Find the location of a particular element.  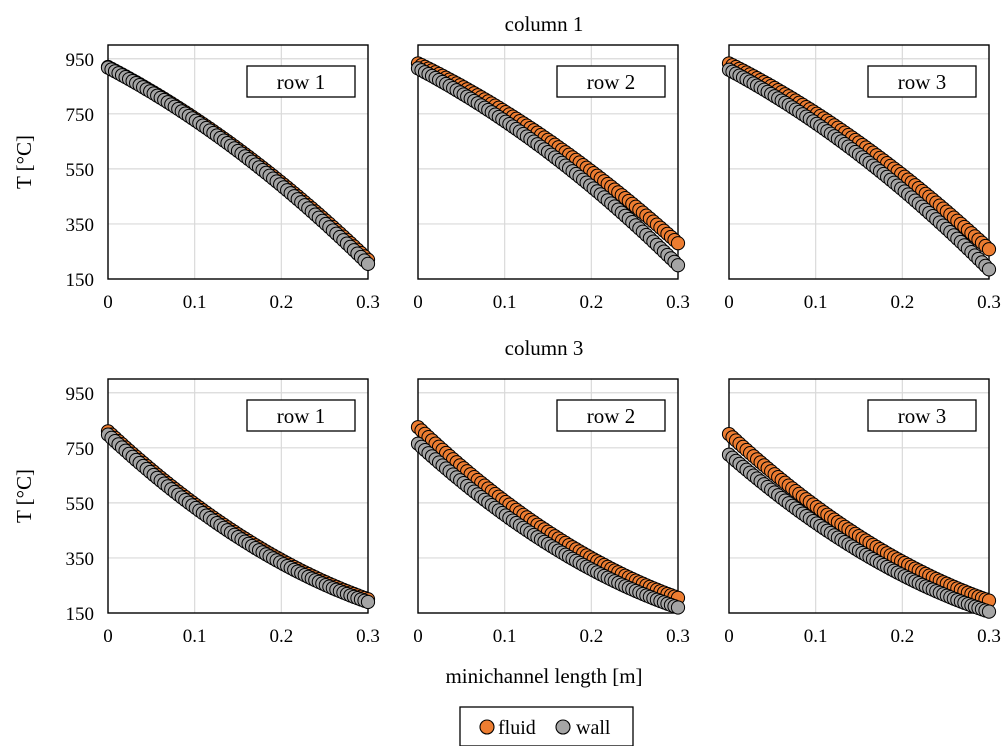

panel-3: 0 0.1 0.2 0.3 row 3 is located at coordinates (861, 178).